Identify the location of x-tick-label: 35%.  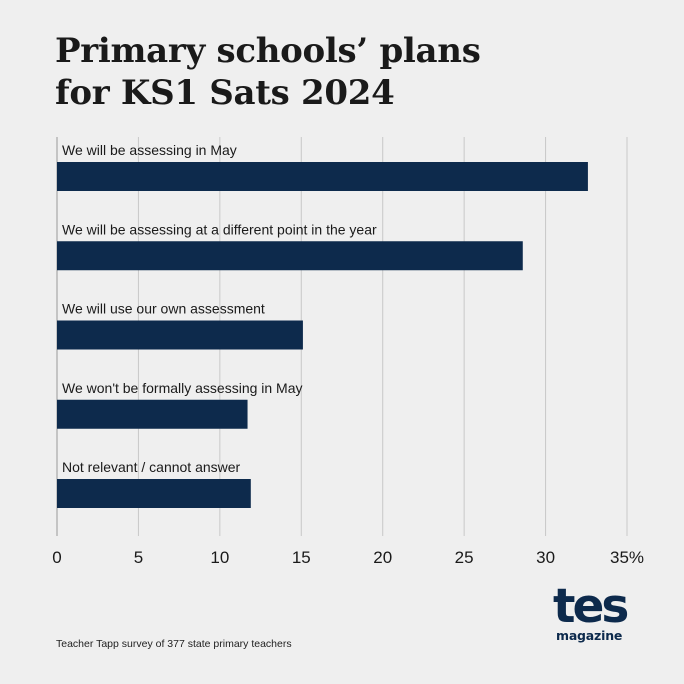
(627, 557).